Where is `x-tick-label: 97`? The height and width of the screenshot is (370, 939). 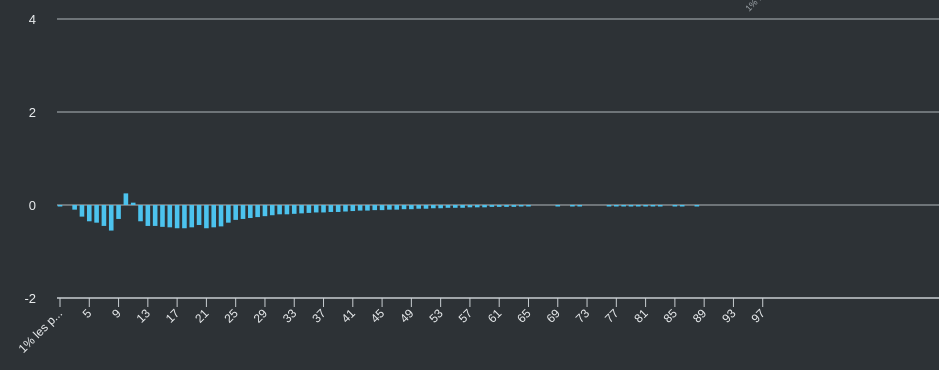
x-tick-label: 97 is located at coordinates (758, 316).